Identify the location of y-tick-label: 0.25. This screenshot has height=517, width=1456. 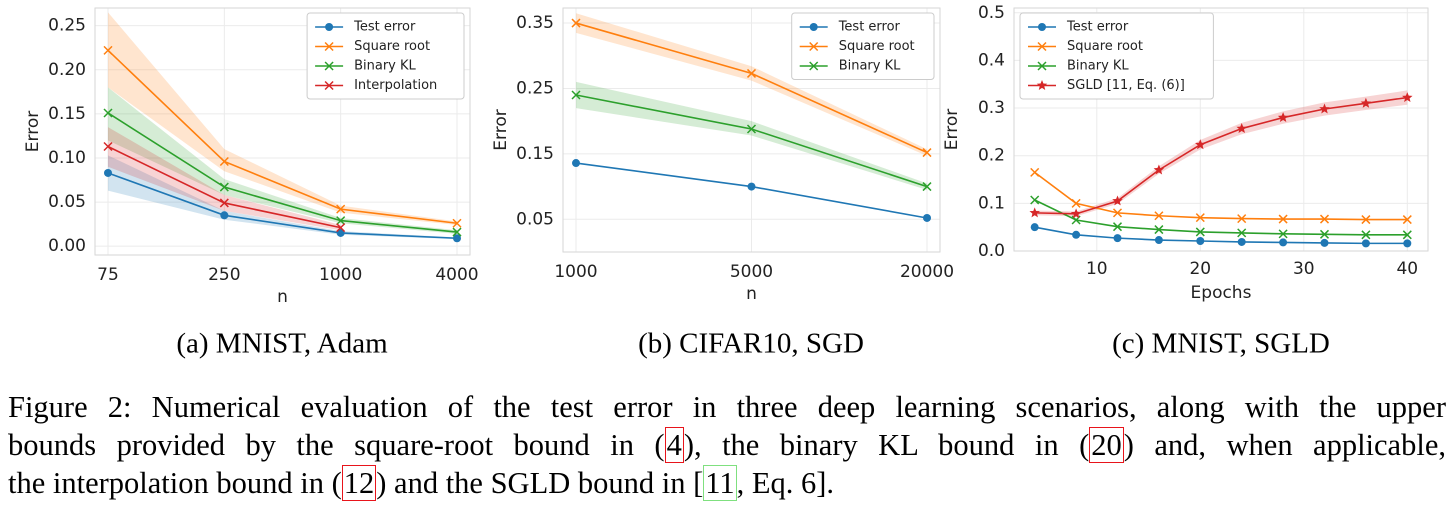
(67, 26).